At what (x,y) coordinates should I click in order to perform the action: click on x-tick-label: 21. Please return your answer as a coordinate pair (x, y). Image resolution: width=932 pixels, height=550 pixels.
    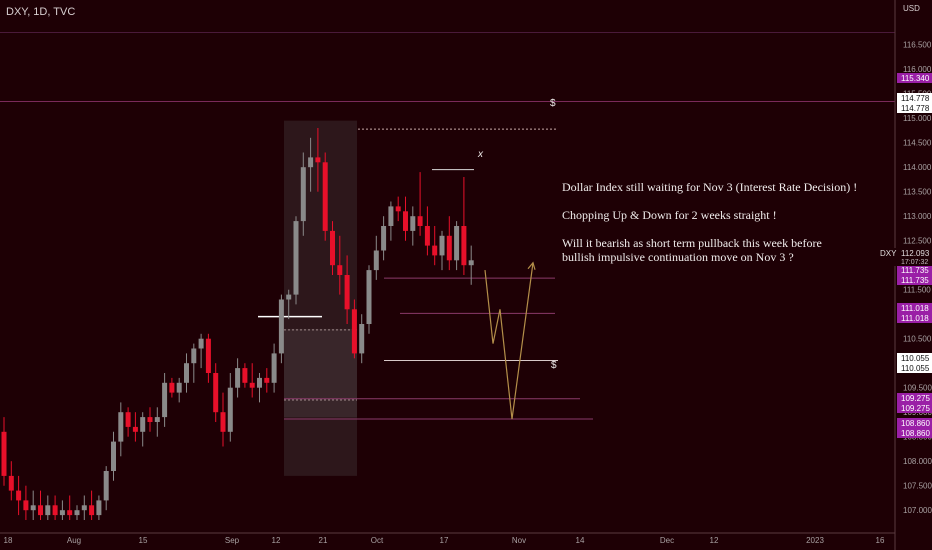
    Looking at the image, I should click on (323, 540).